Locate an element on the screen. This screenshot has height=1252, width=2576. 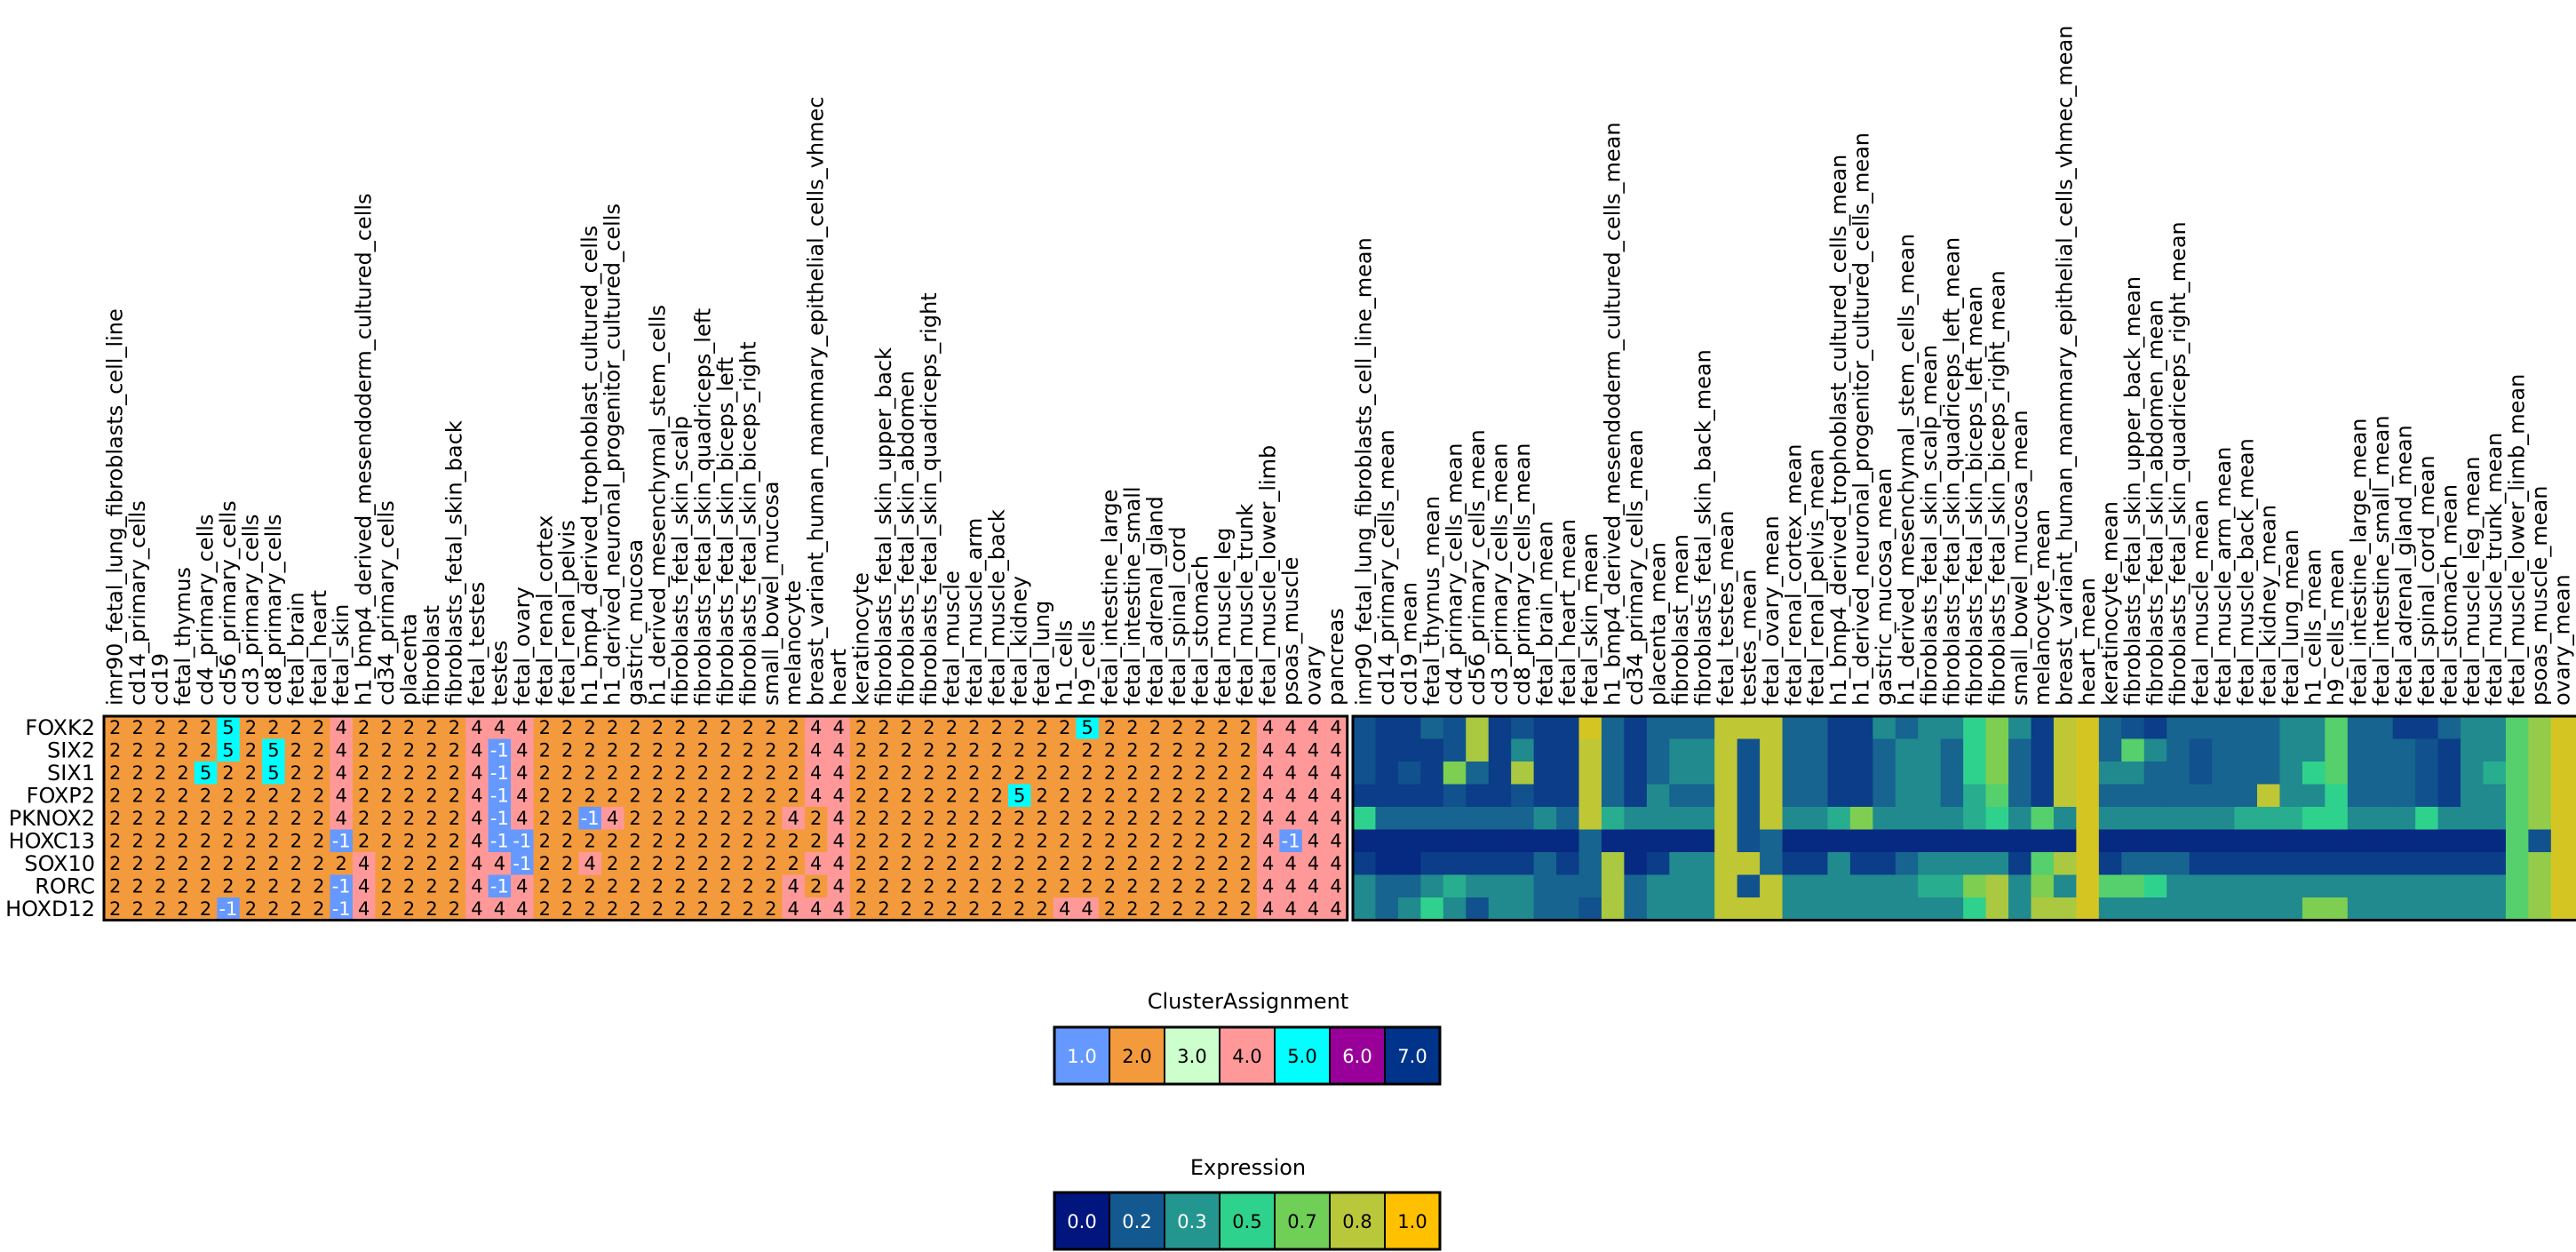
column-label: keratinocyte_mean is located at coordinates (2110, 603).